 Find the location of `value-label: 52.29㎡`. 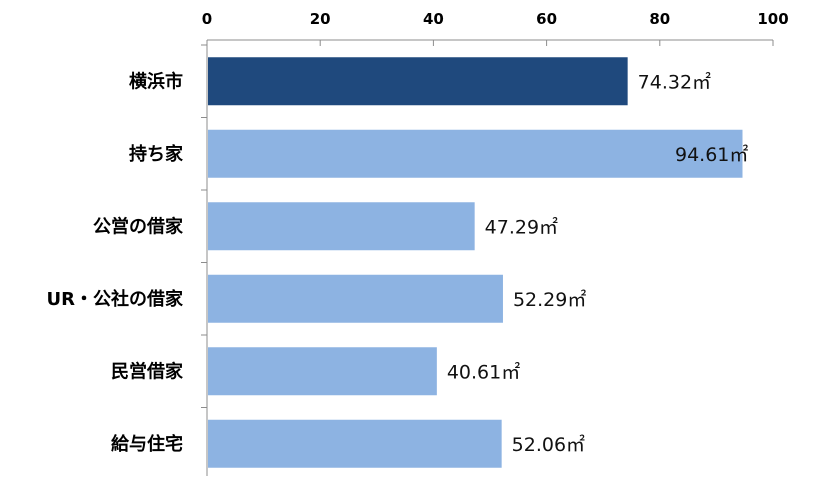

value-label: 52.29㎡ is located at coordinates (549, 299).